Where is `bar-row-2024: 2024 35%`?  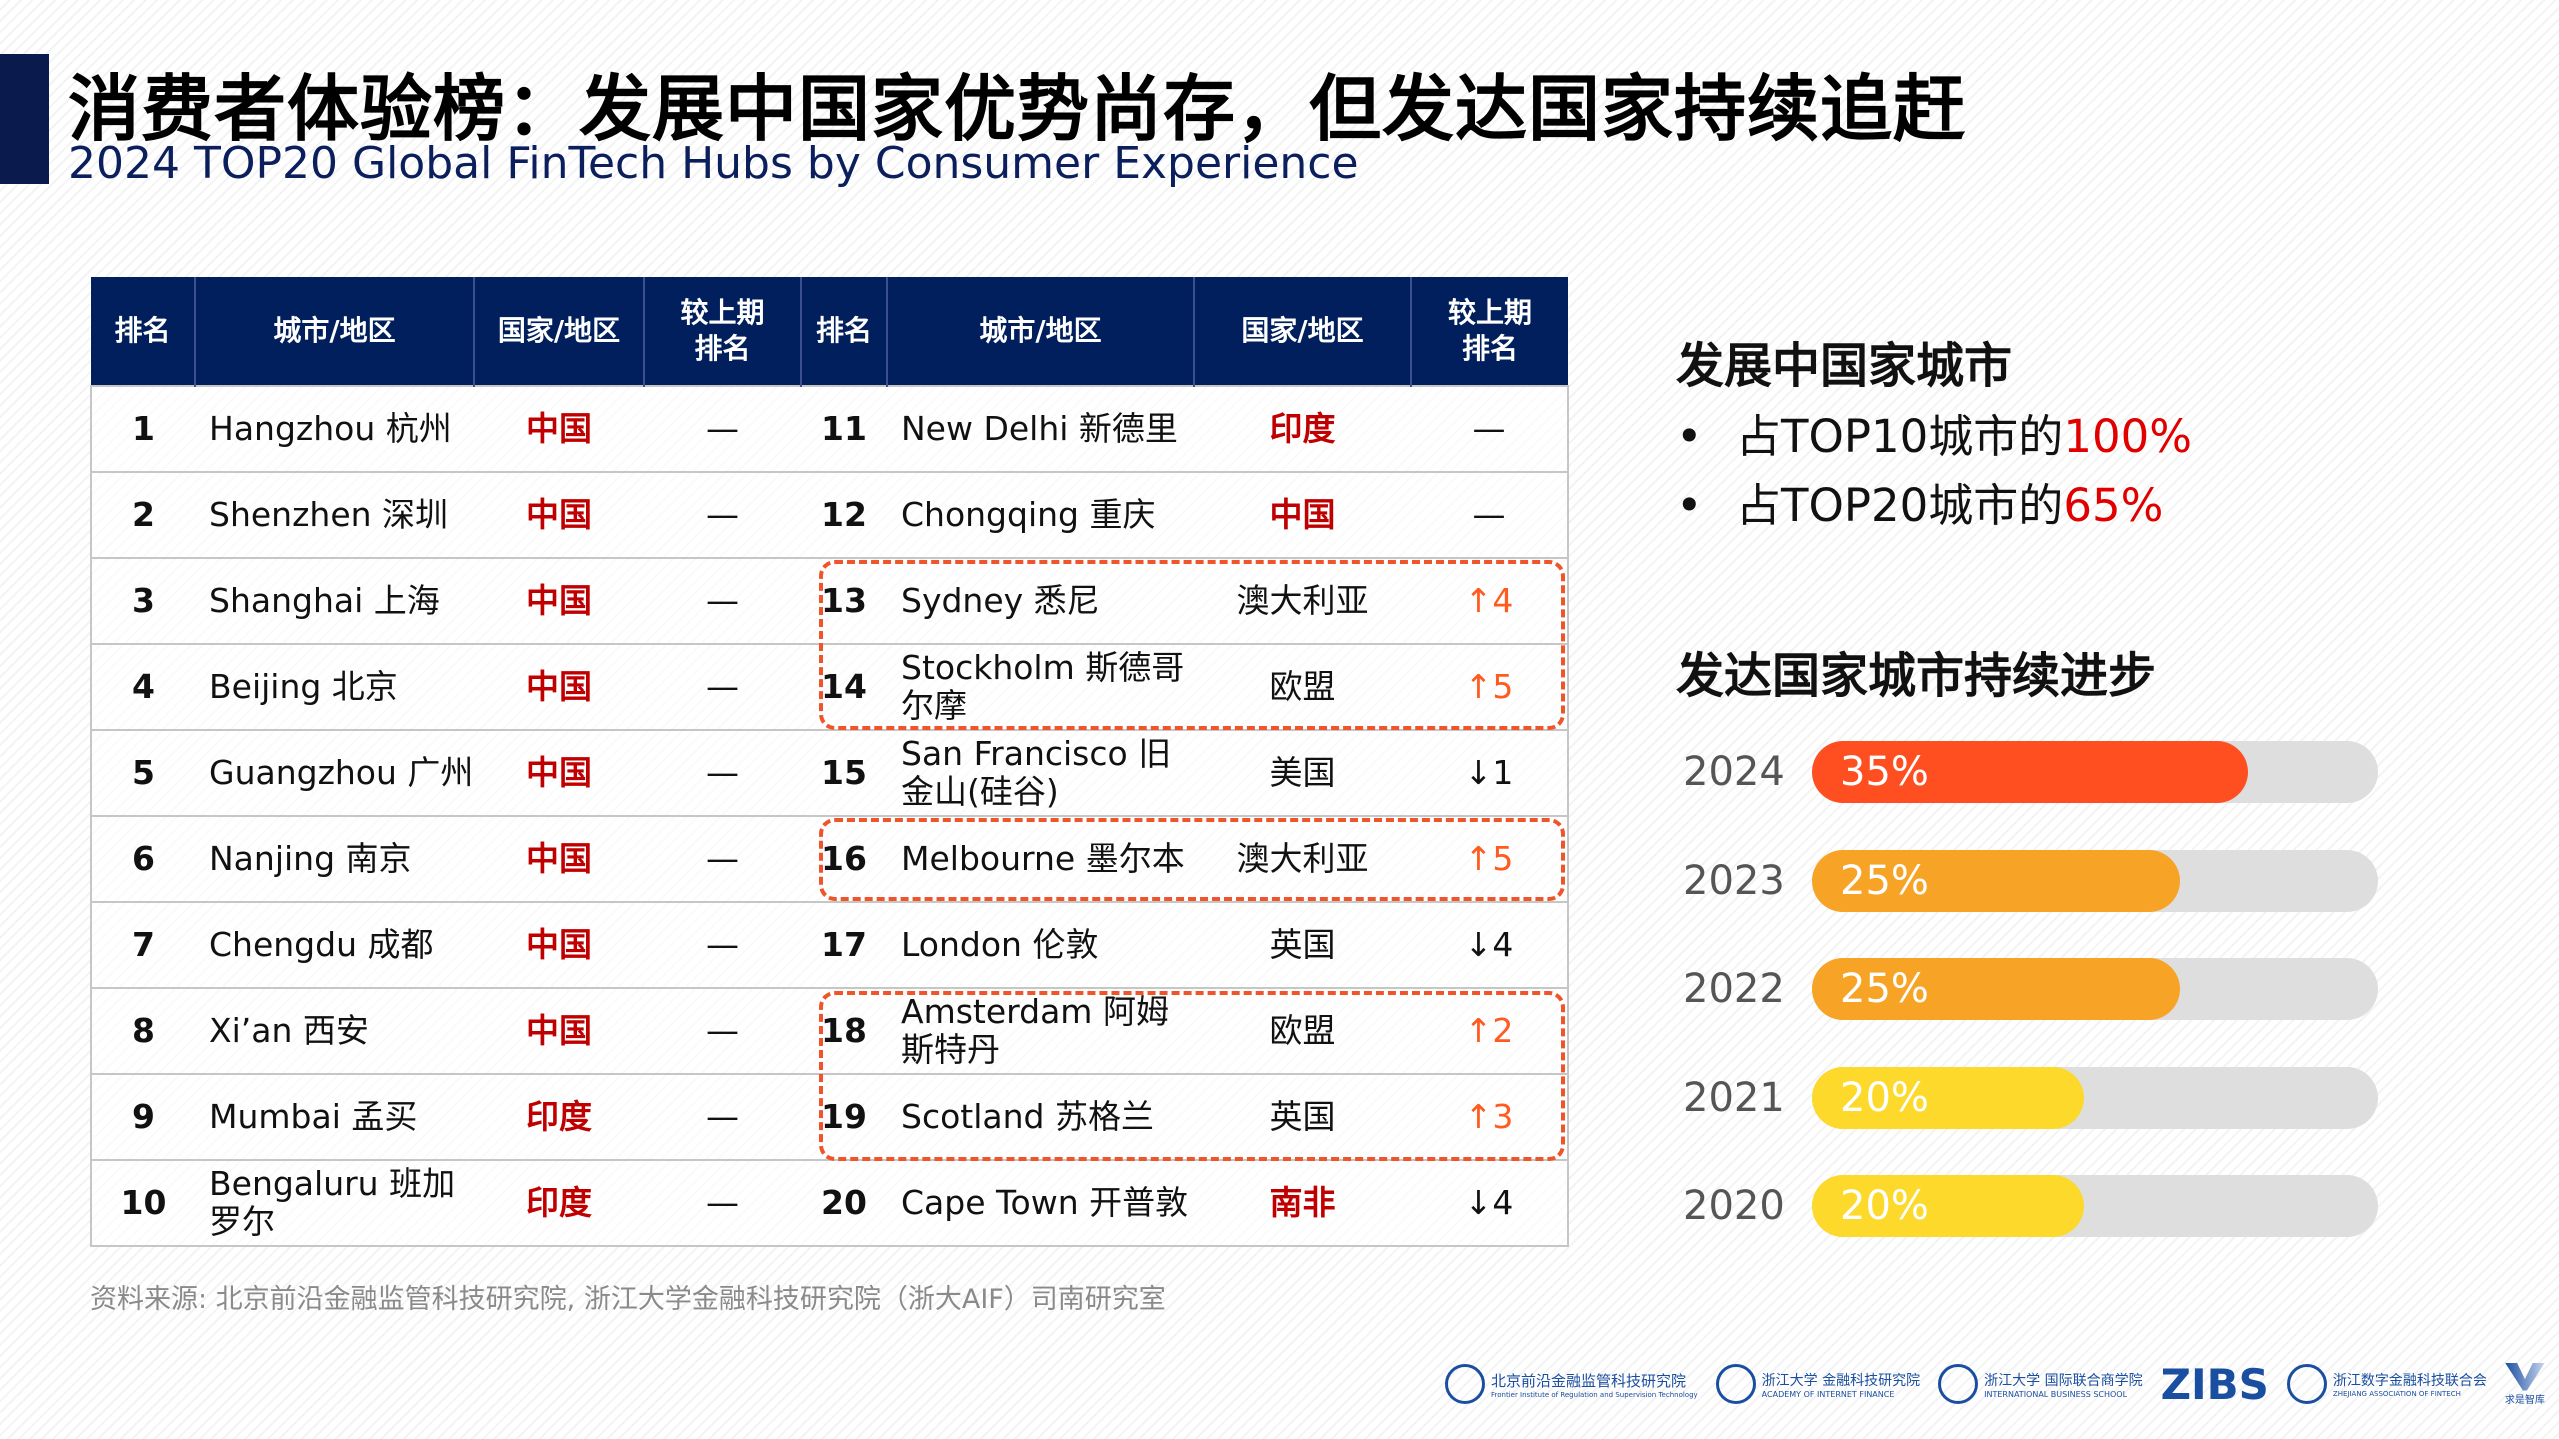 bar-row-2024: 2024 35% is located at coordinates (2033, 772).